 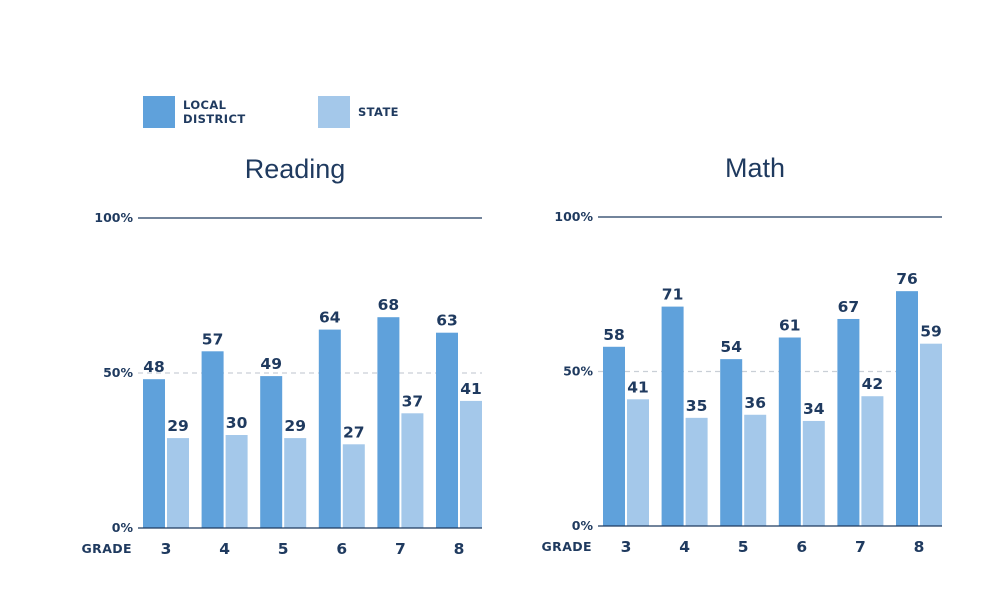 What do you see at coordinates (213, 339) in the screenshot?
I see `reading-value-label-local: 57` at bounding box center [213, 339].